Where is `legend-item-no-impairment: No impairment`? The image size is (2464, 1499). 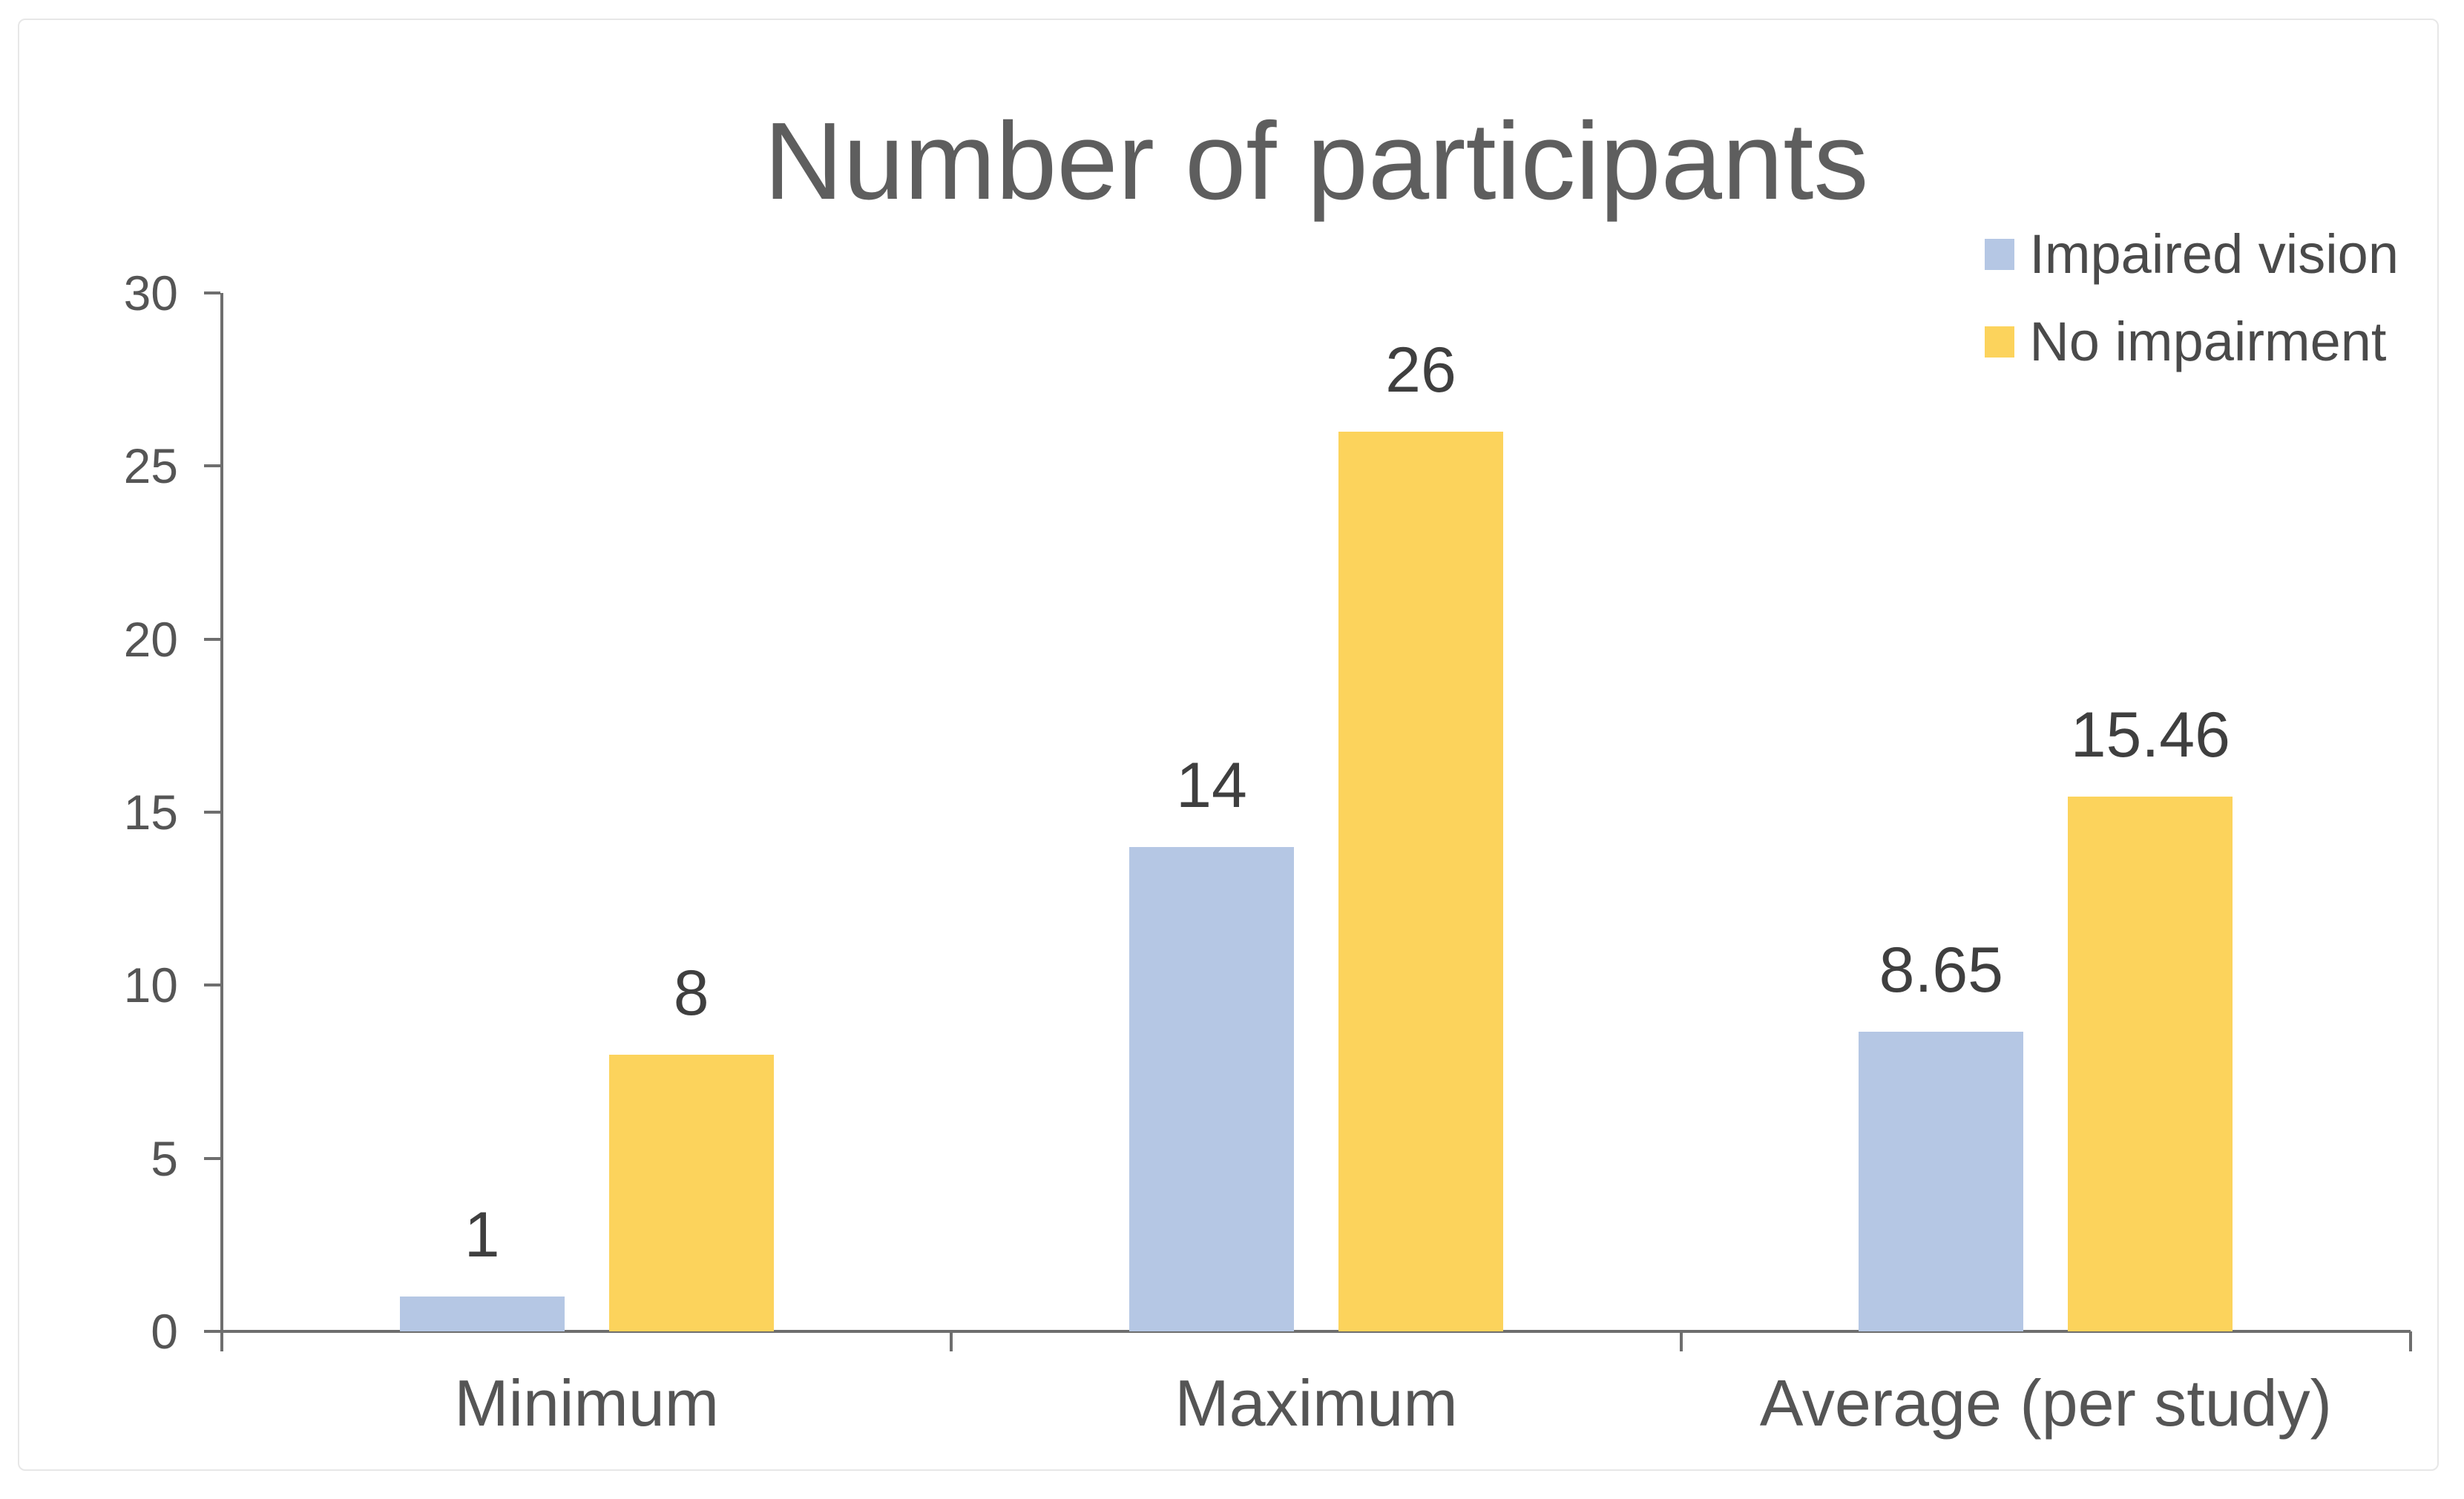
legend-item-no-impairment: No impairment is located at coordinates (2192, 342).